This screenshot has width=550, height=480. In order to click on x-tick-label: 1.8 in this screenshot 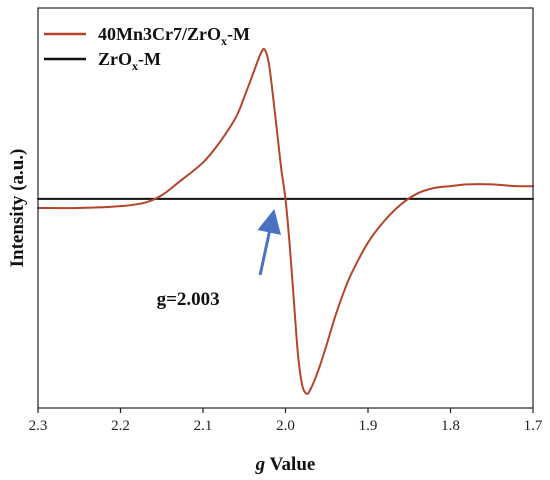, I will do `click(450, 426)`.